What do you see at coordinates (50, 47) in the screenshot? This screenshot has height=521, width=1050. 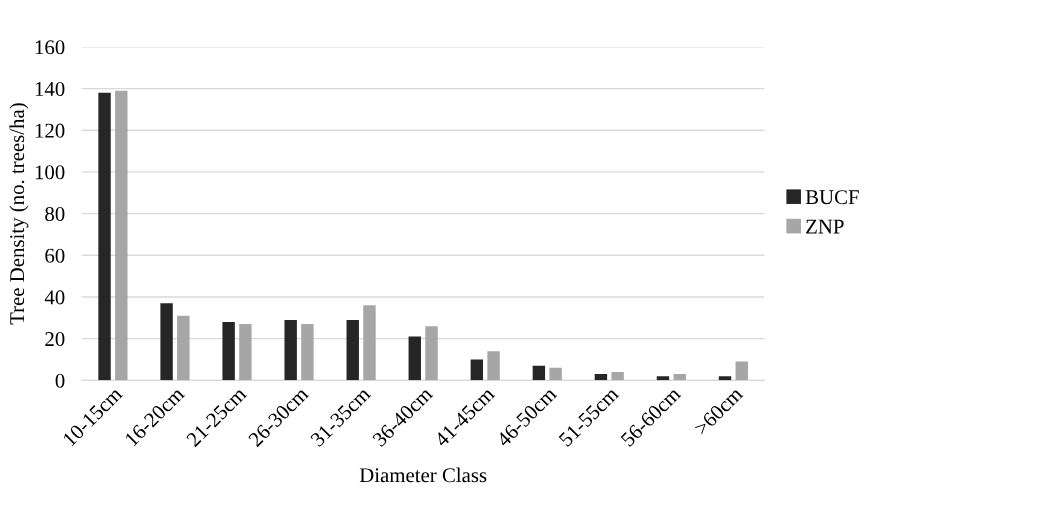 I see `y-tick-label: 160` at bounding box center [50, 47].